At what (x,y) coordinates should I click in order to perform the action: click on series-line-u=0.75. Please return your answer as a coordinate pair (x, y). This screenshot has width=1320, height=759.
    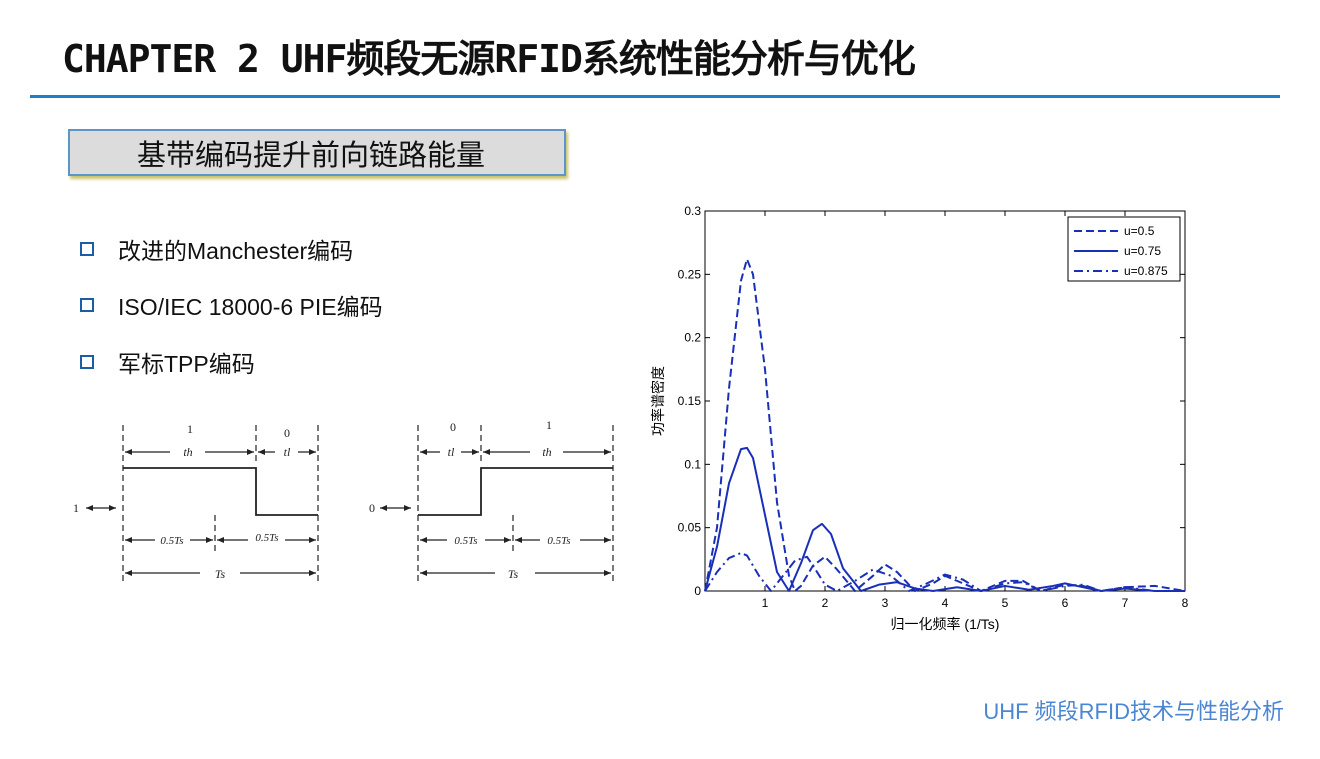
    Looking at the image, I should click on (944, 519).